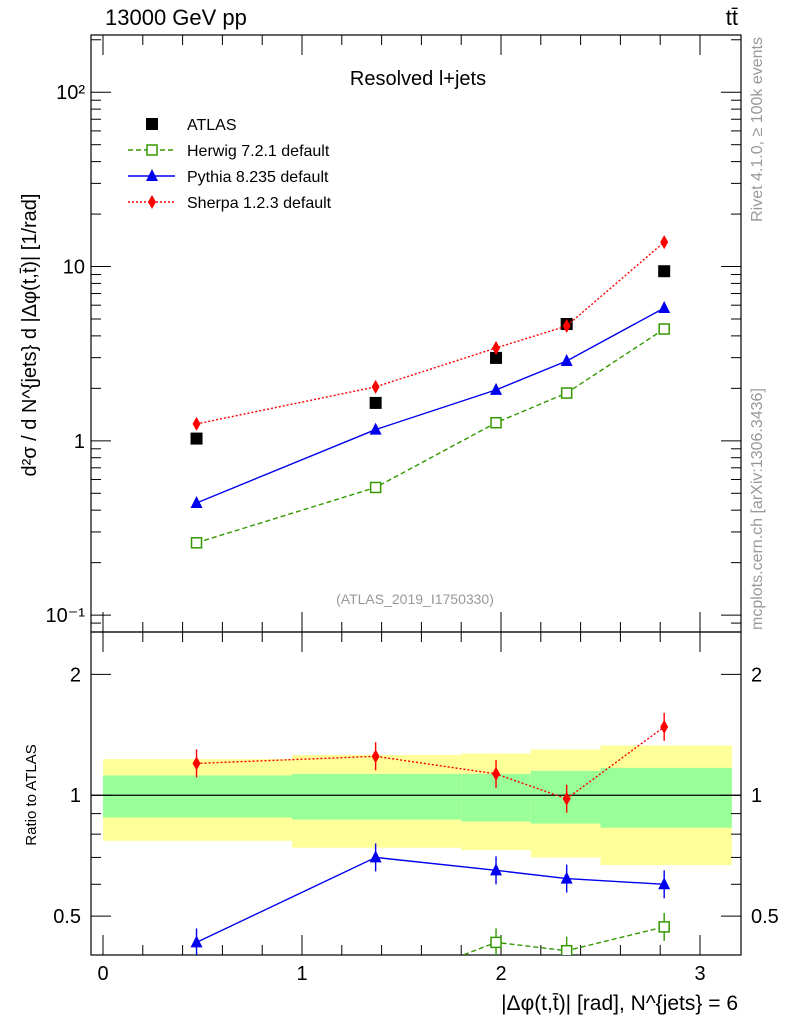  Describe the element at coordinates (74, 268) in the screenshot. I see `y-tick-label: 10` at that location.